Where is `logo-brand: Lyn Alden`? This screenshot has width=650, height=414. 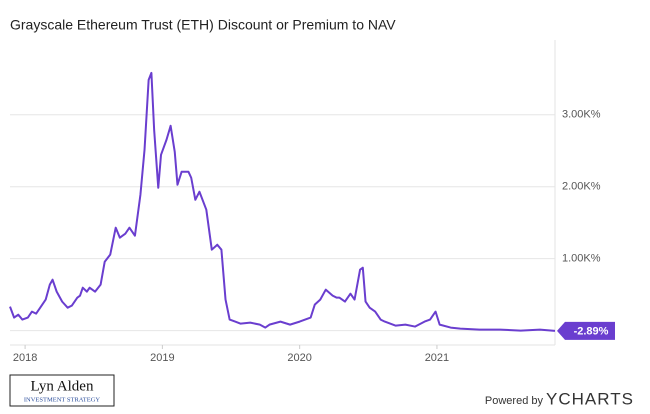
logo-brand: Lyn Alden is located at coordinates (62, 386).